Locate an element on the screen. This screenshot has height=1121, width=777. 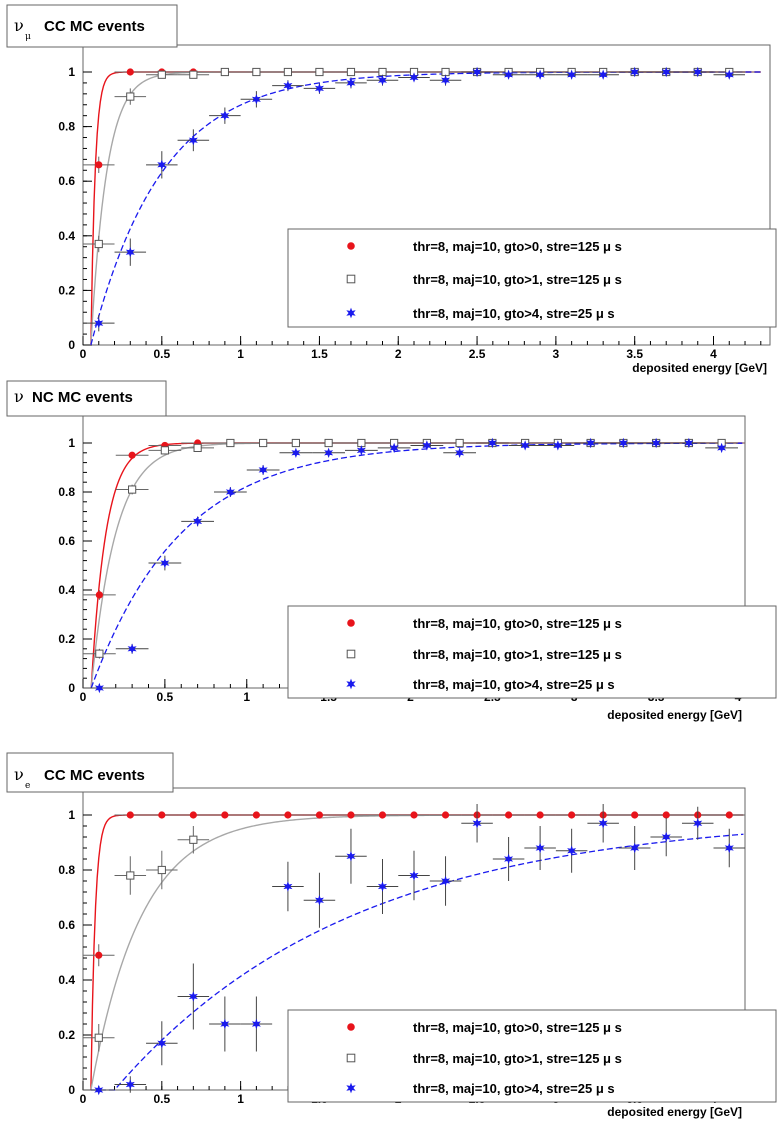
x-tick-label: 2.5 is located at coordinates (477, 354).